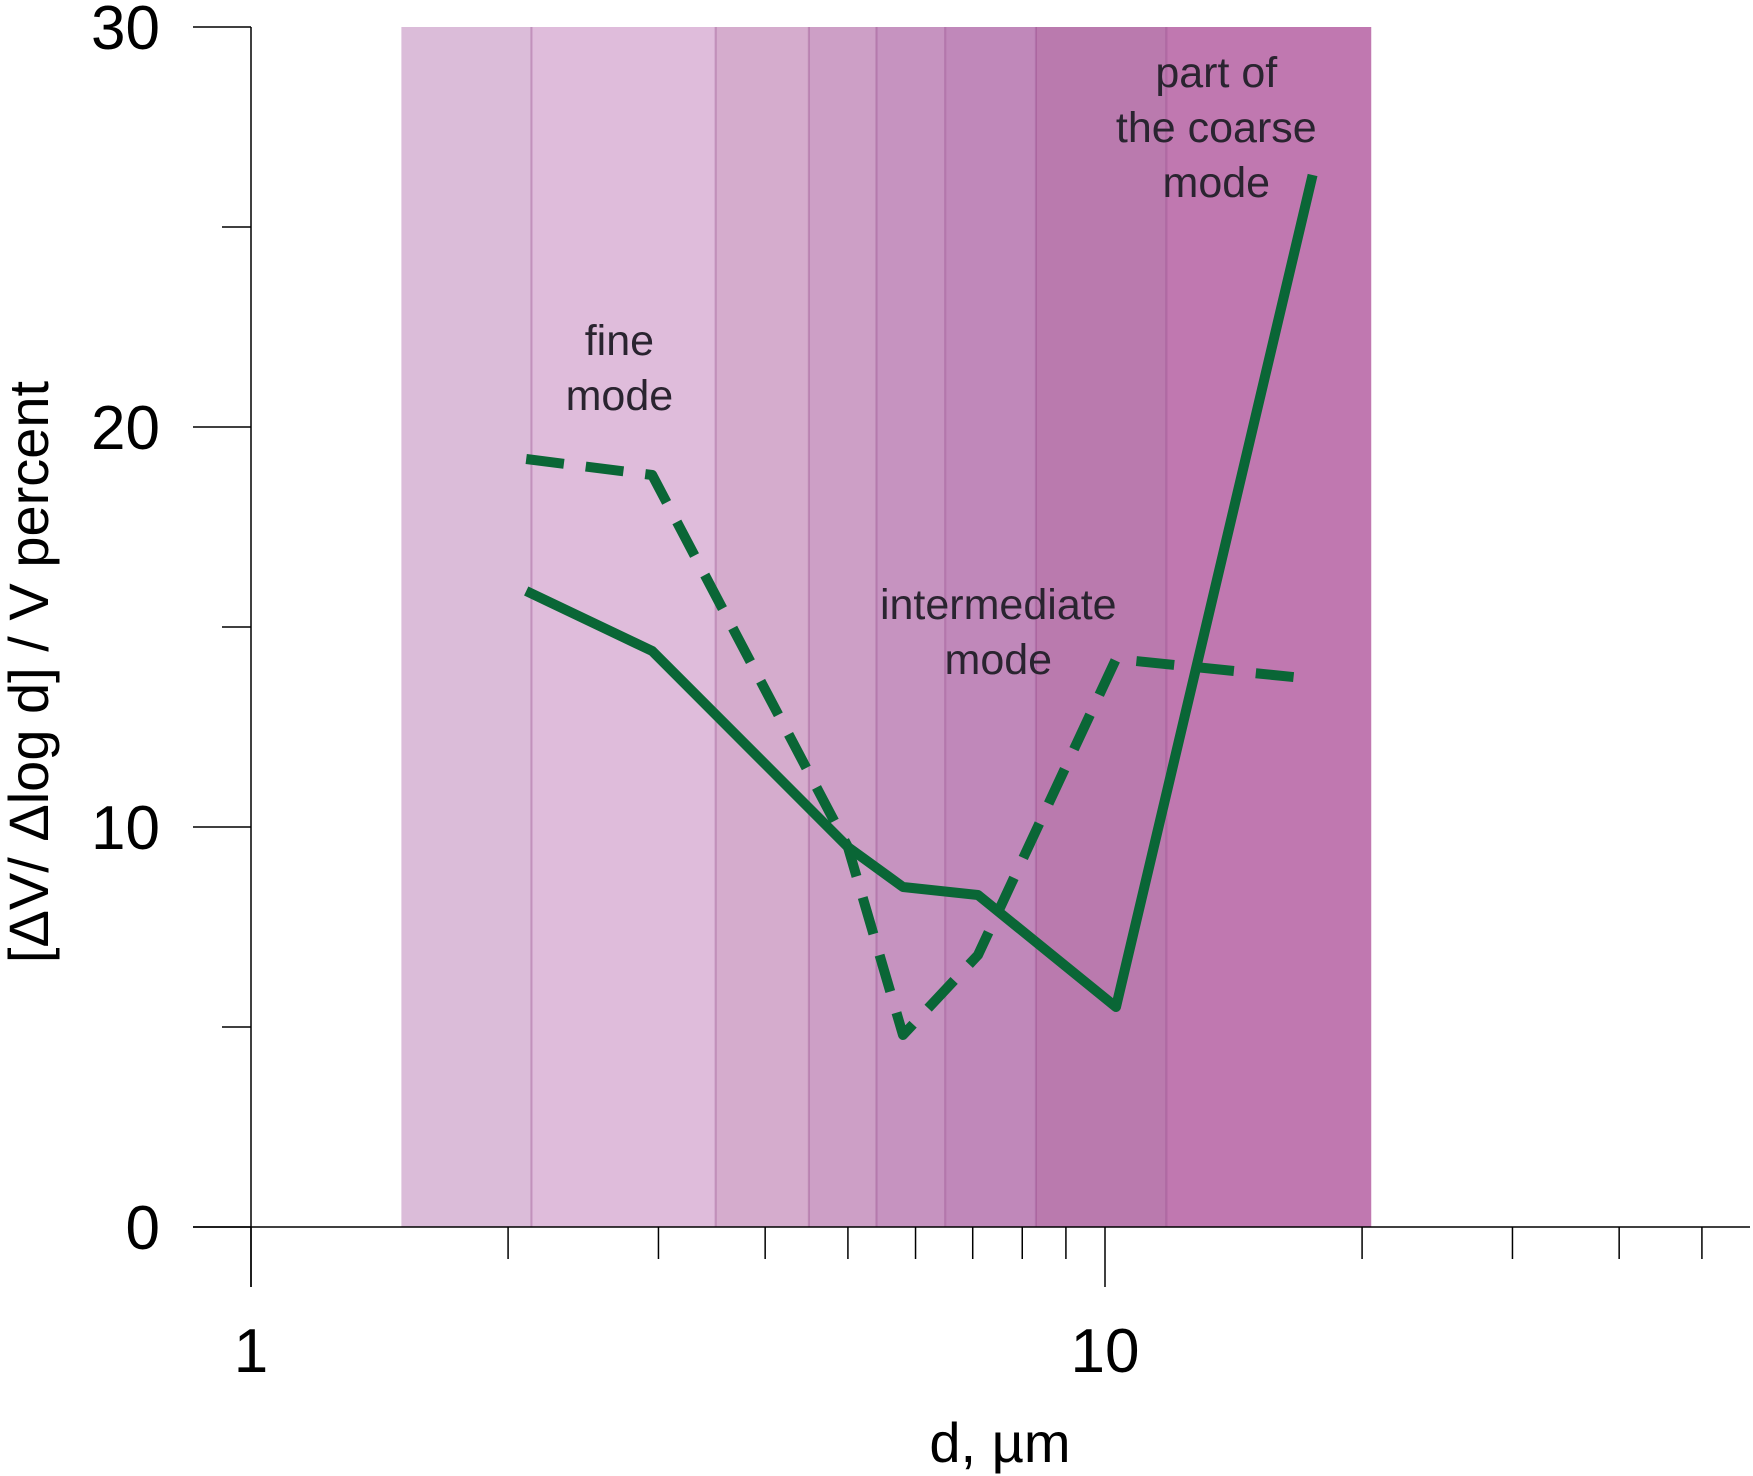  Describe the element at coordinates (619, 341) in the screenshot. I see `annotation-1-line-1: fine` at that location.